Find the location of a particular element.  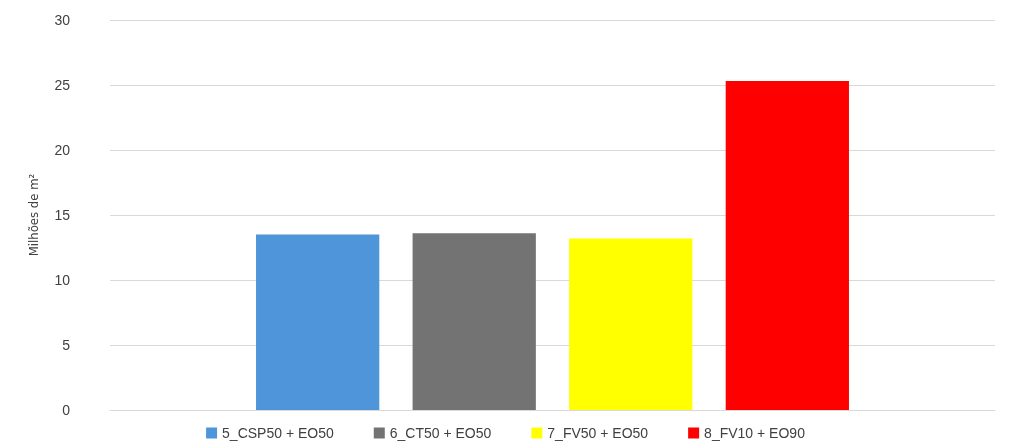

legend-label: 6_CT50 + EO50 is located at coordinates (440, 433).